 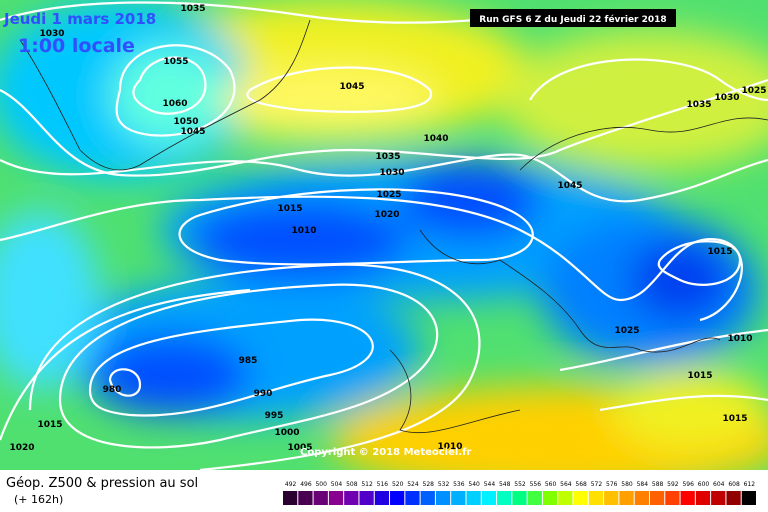 What do you see at coordinates (112, 390) in the screenshot?
I see `isobar-label: 980` at bounding box center [112, 390].